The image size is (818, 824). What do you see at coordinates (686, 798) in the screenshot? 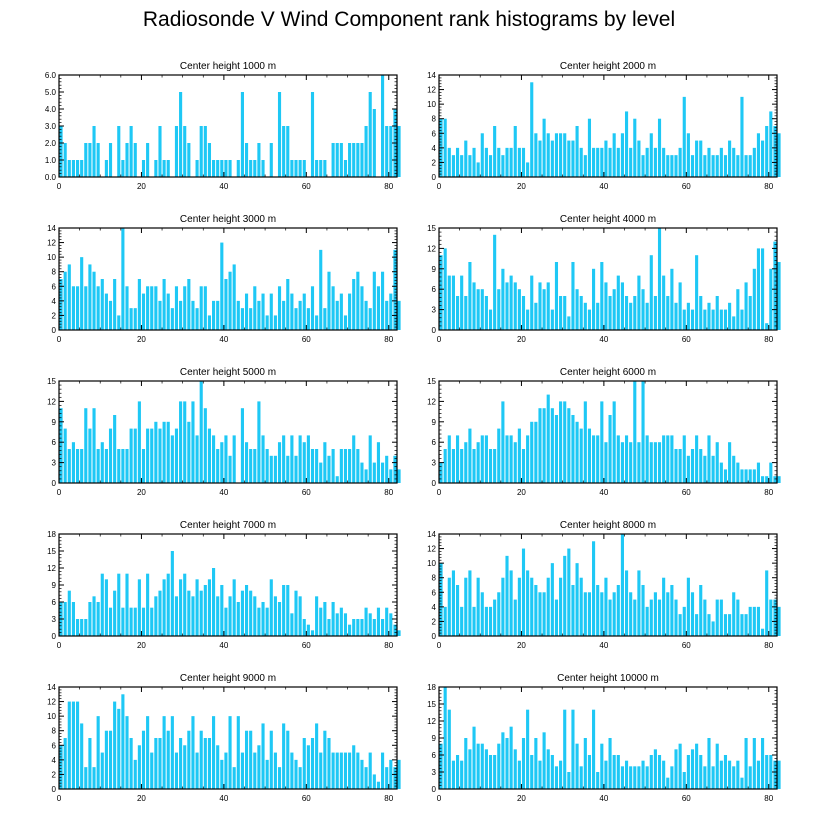
I see `x-tick-label: 60` at bounding box center [686, 798].